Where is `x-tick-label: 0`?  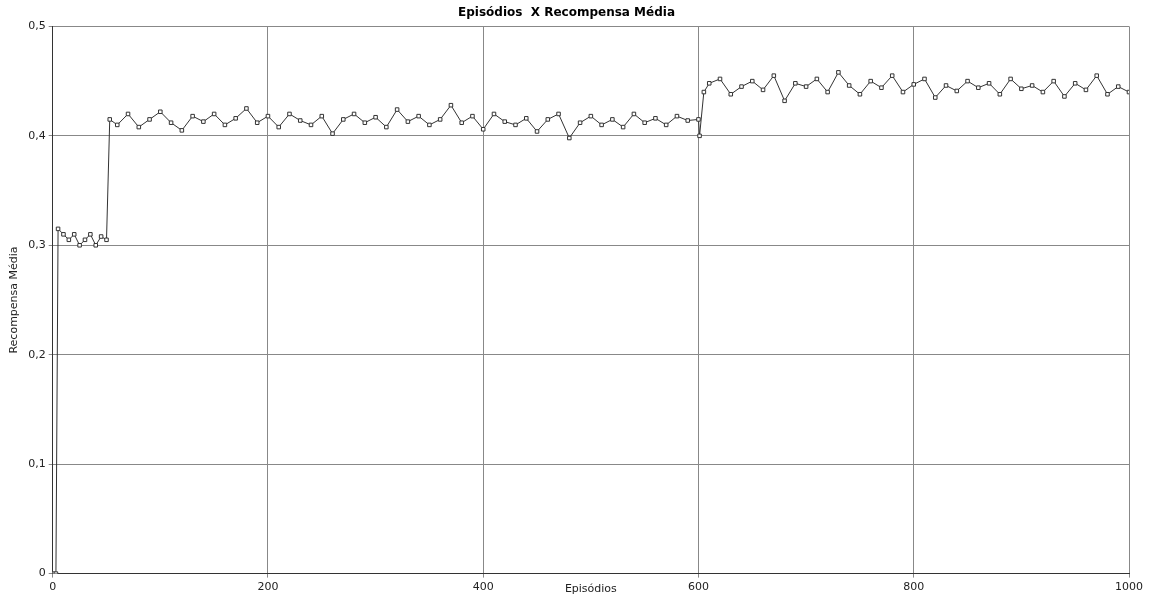 x-tick-label: 0 is located at coordinates (53, 587).